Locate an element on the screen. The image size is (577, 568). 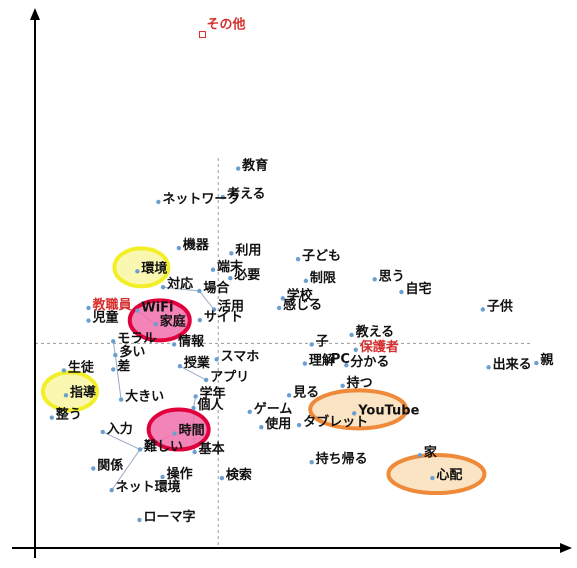
point-自宅 is located at coordinates (401, 292).